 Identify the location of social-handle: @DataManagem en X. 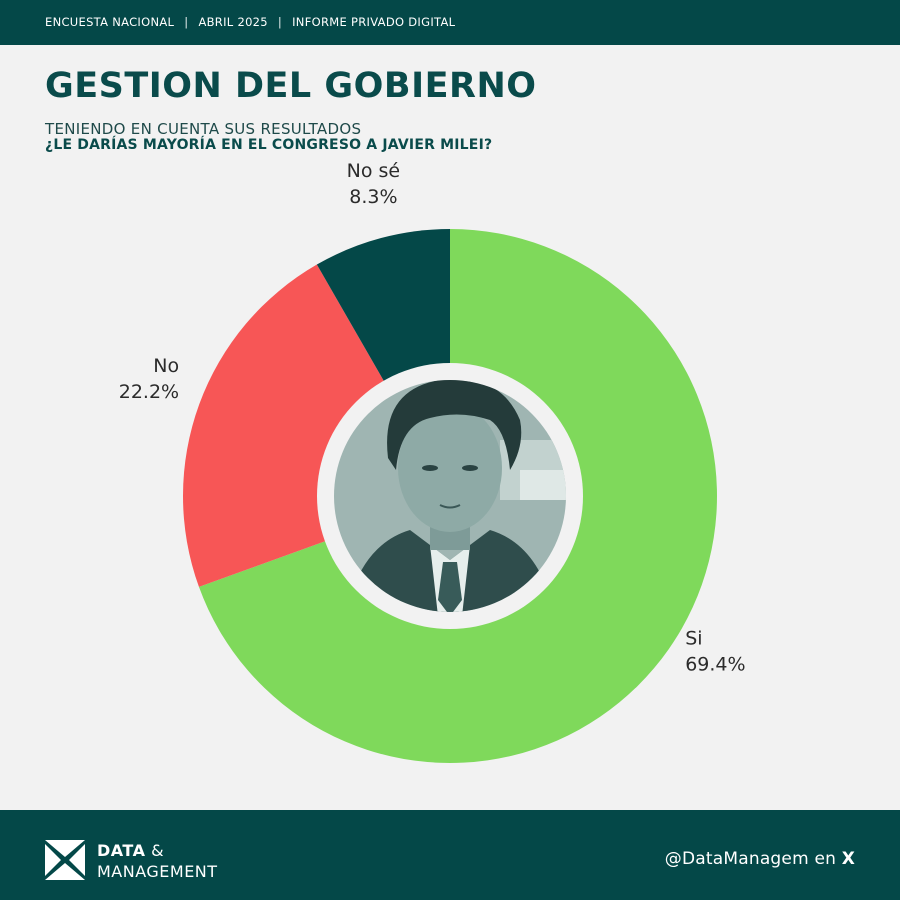
(760, 859).